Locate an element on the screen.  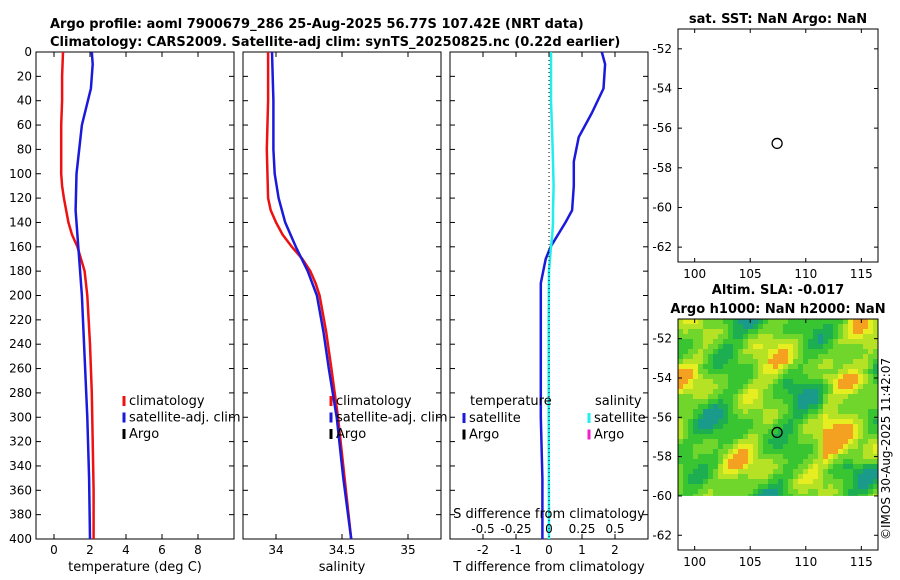
sst_map-argo-marker is located at coordinates (777, 143).